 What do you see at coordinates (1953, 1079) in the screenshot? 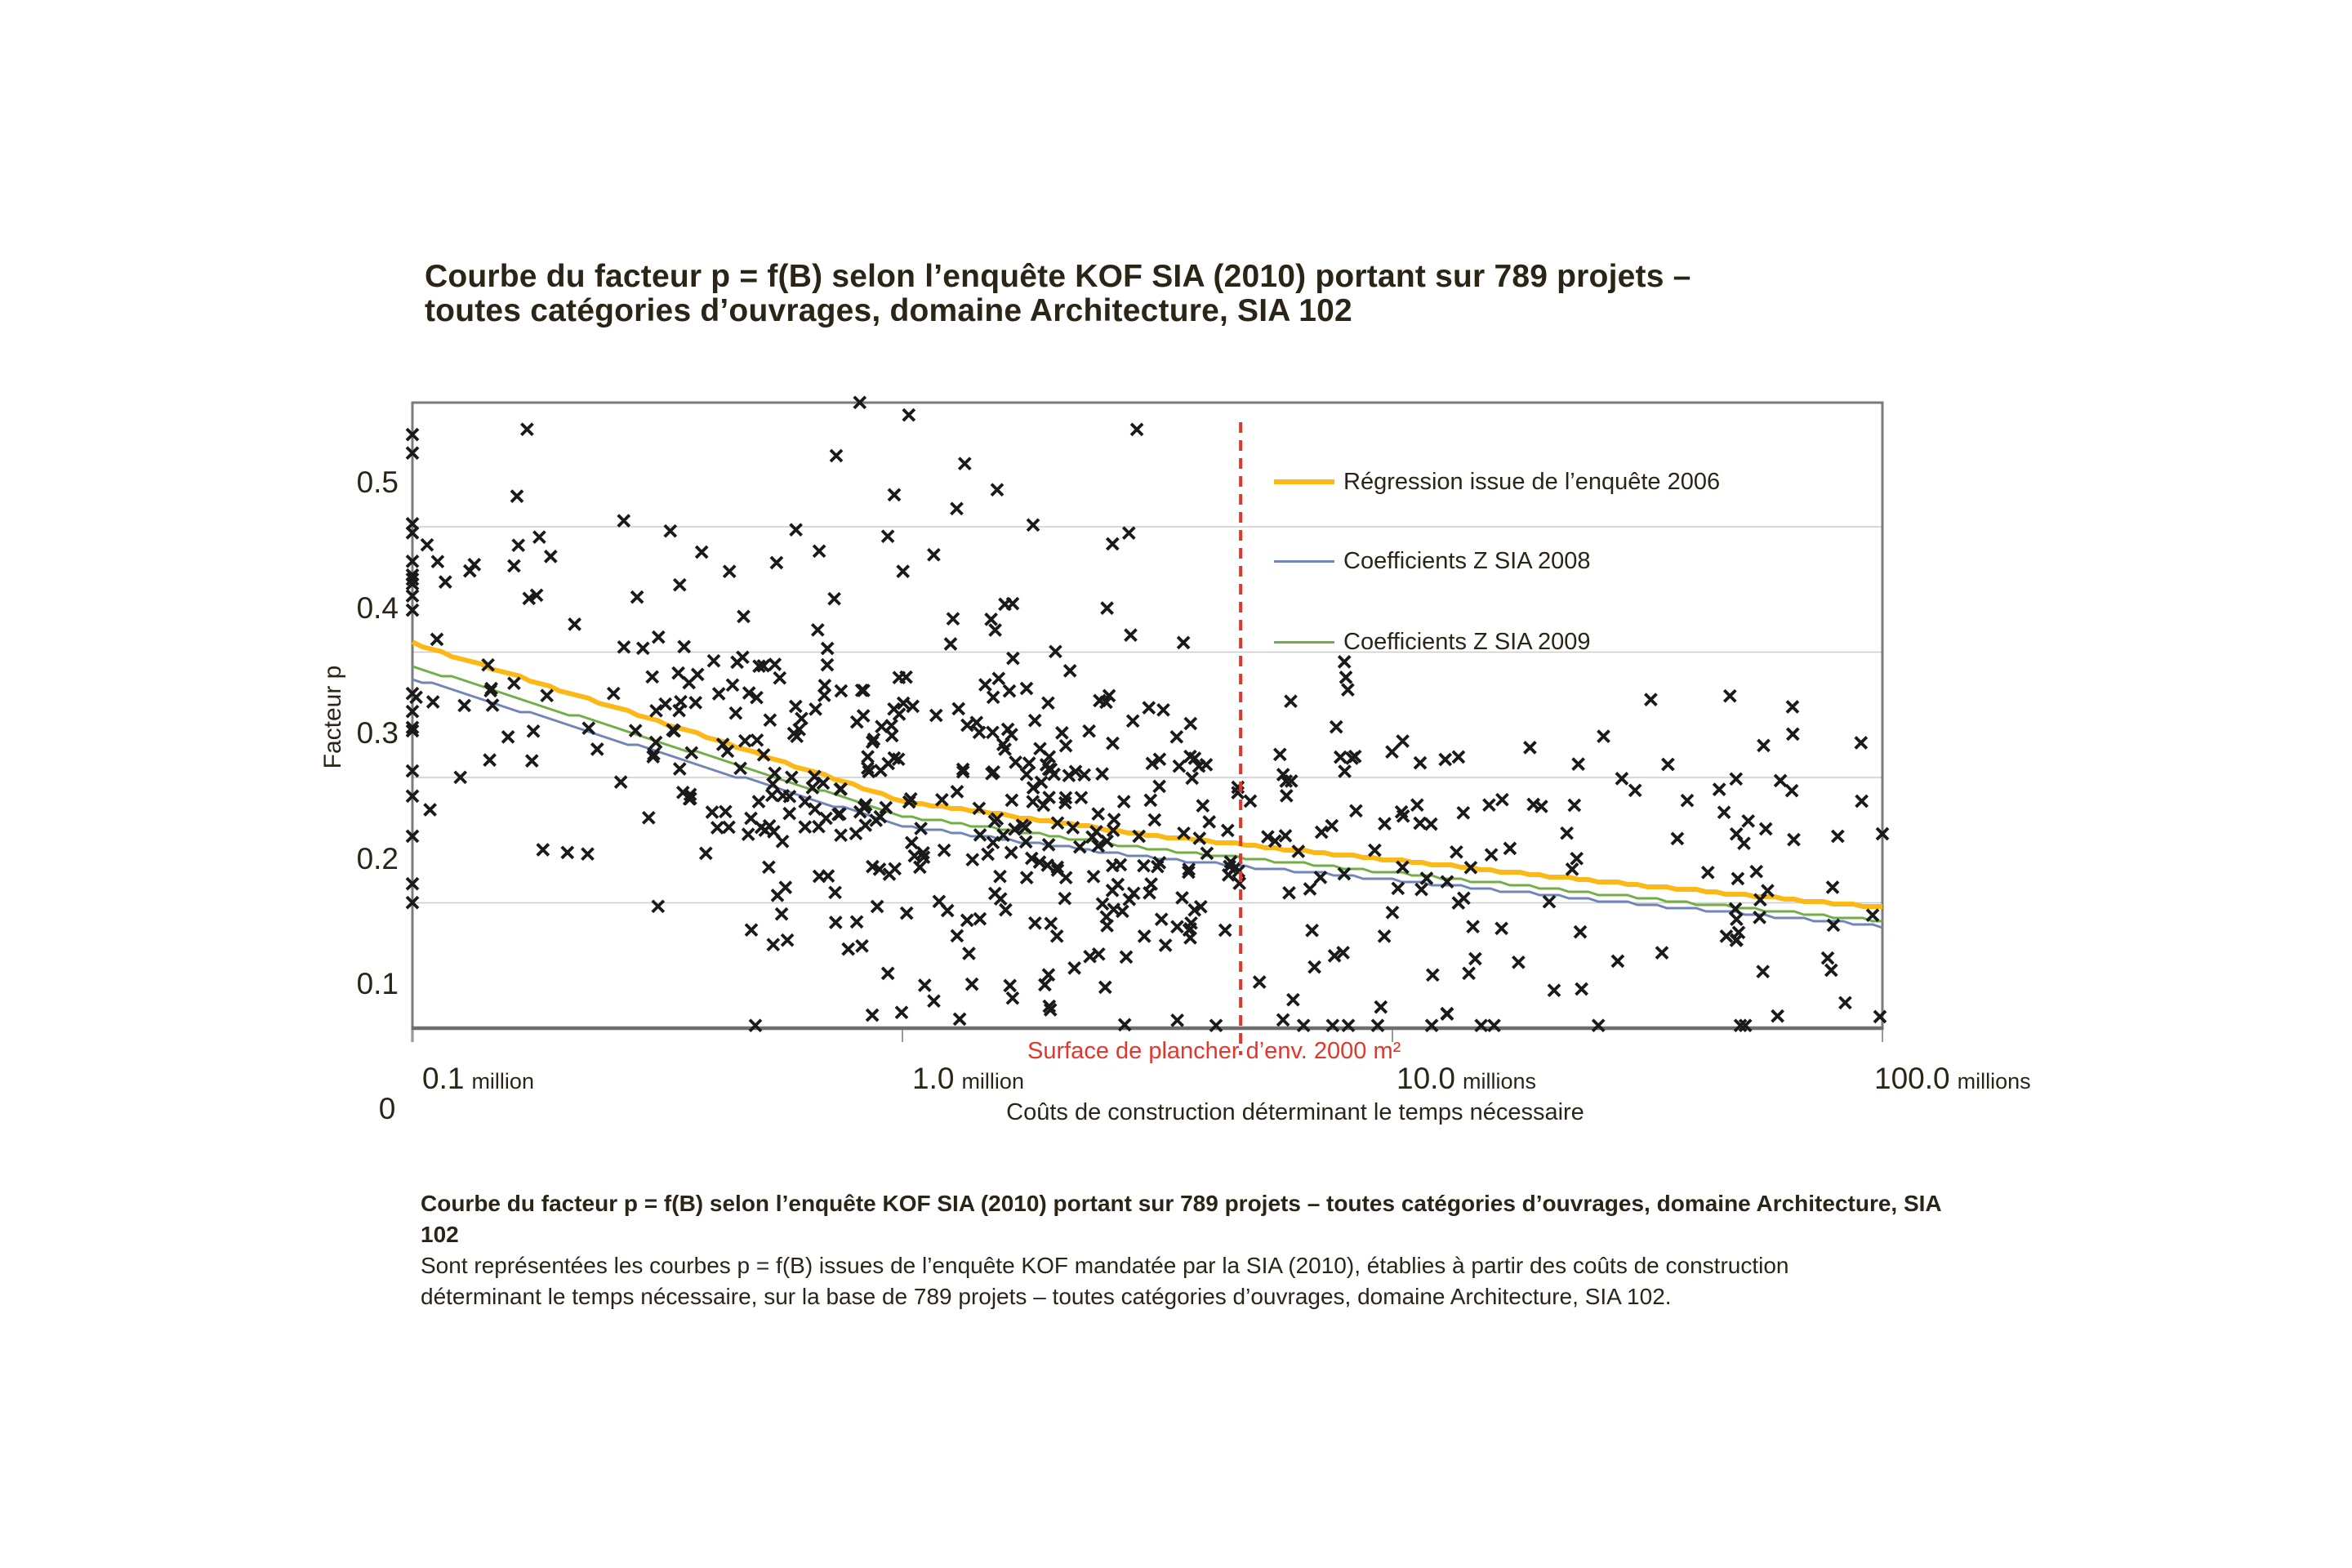
I see `x-tick-label: 100.0 millions` at bounding box center [1953, 1079].